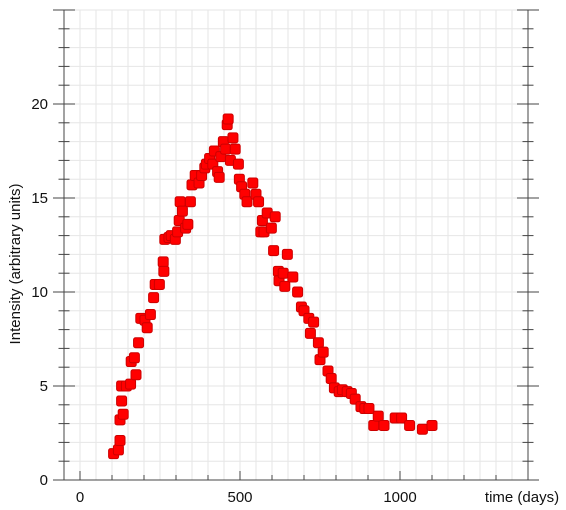 The height and width of the screenshot is (510, 566). I want to click on x-tick-label: 0, so click(80, 497).